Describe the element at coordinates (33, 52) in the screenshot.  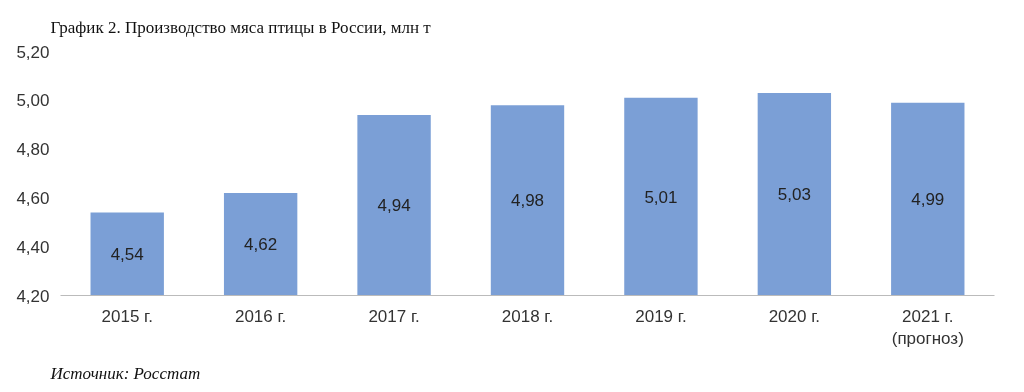
I see `y-tick-label: 5,20` at that location.